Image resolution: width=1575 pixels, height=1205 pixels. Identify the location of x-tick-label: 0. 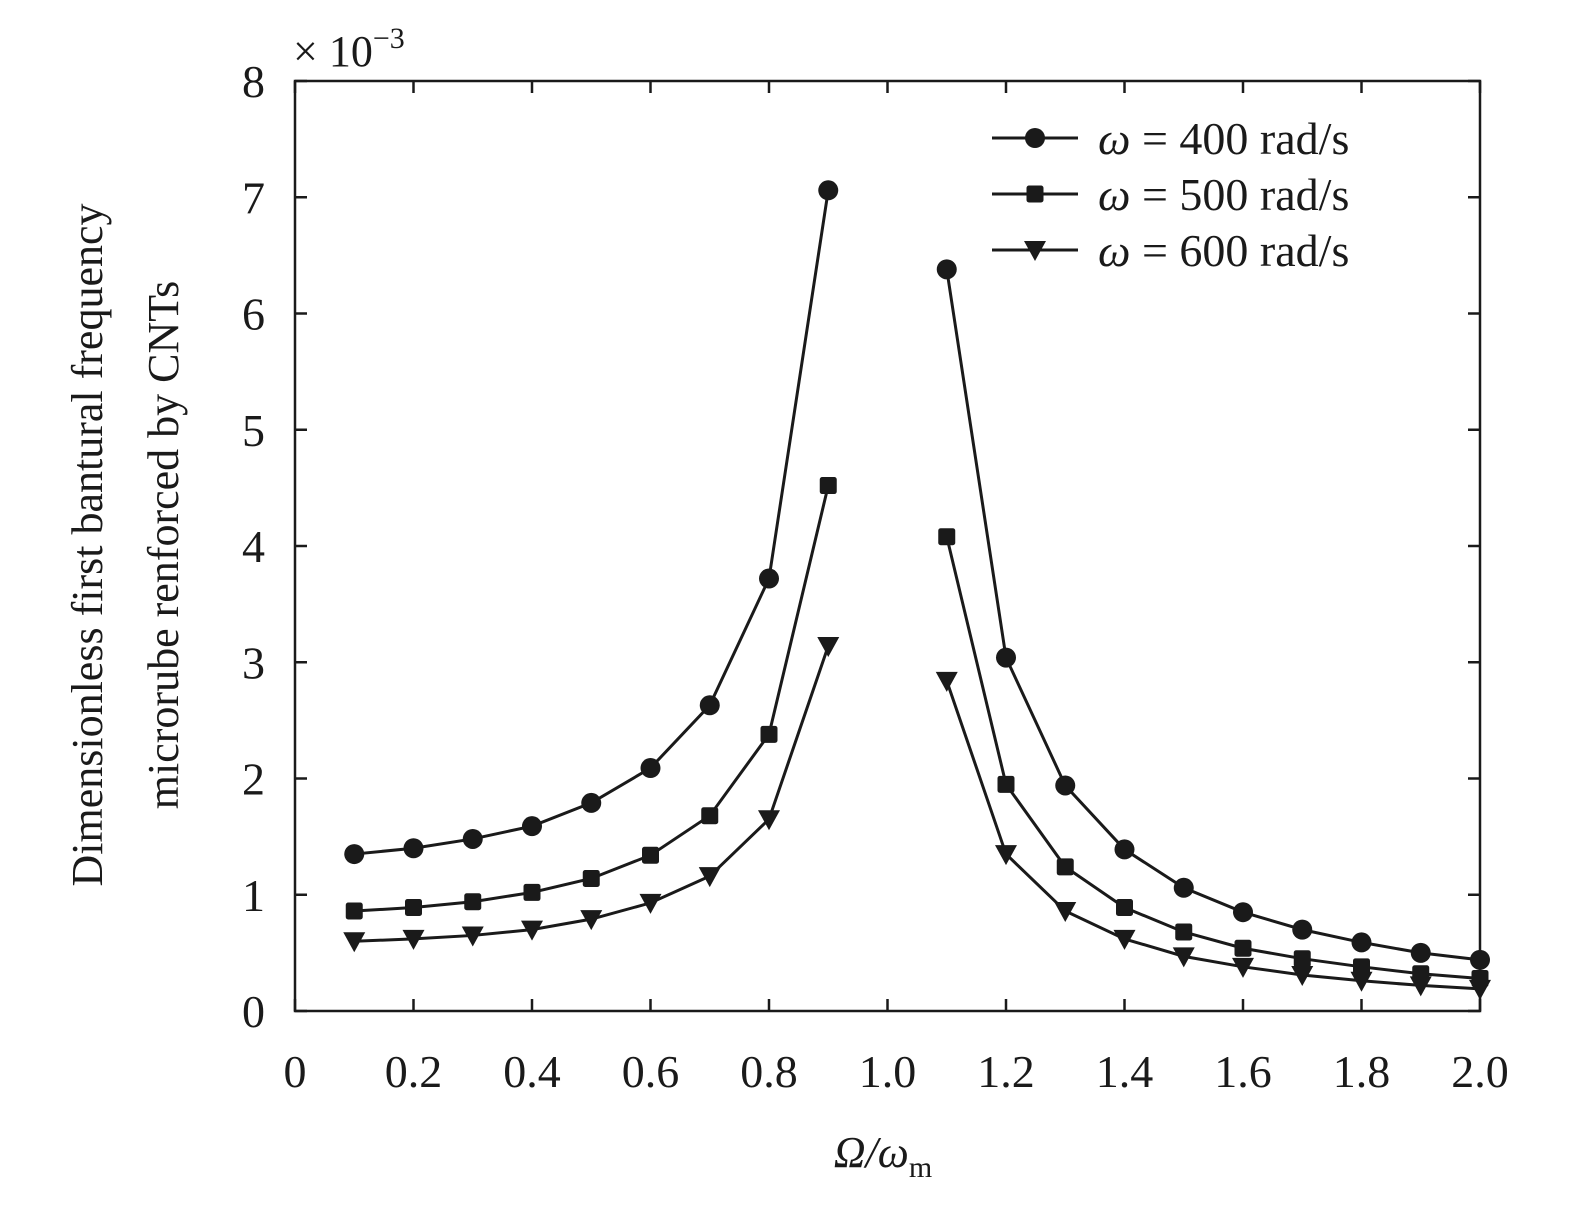
(295, 1071).